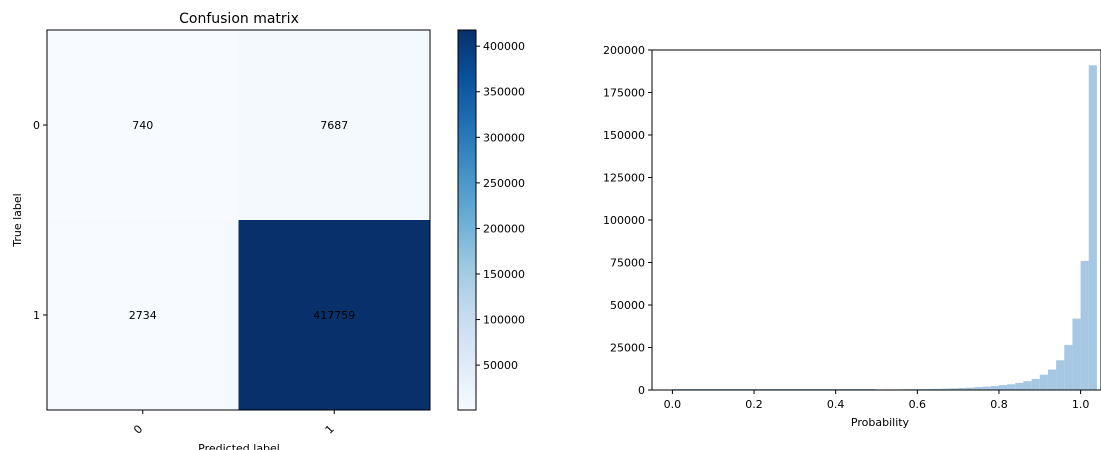  Describe the element at coordinates (504, 228) in the screenshot. I see `colorbar-tick-label: 200000` at that location.